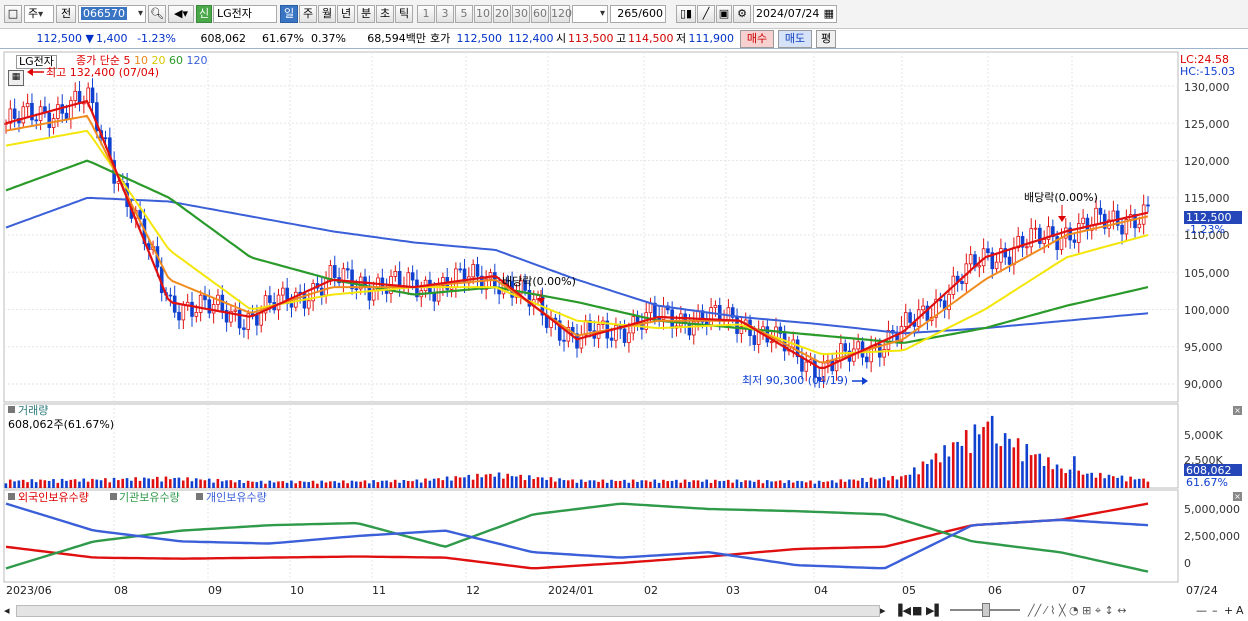 The height and width of the screenshot is (621, 1248). I want to click on sell-button: 매도, so click(795, 39).